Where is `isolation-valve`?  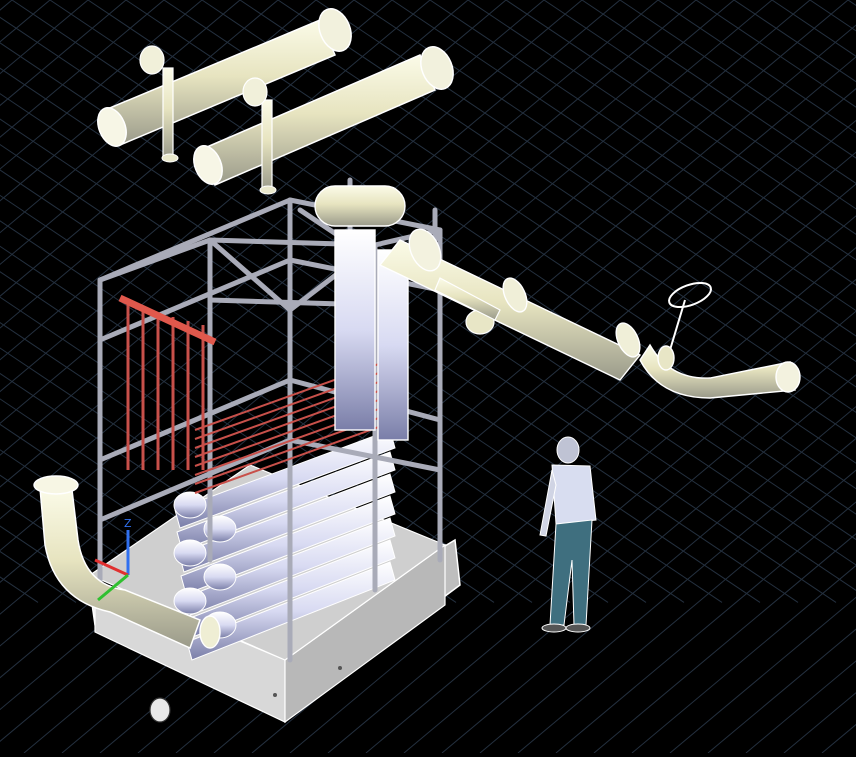 isolation-valve is located at coordinates (685, 324).